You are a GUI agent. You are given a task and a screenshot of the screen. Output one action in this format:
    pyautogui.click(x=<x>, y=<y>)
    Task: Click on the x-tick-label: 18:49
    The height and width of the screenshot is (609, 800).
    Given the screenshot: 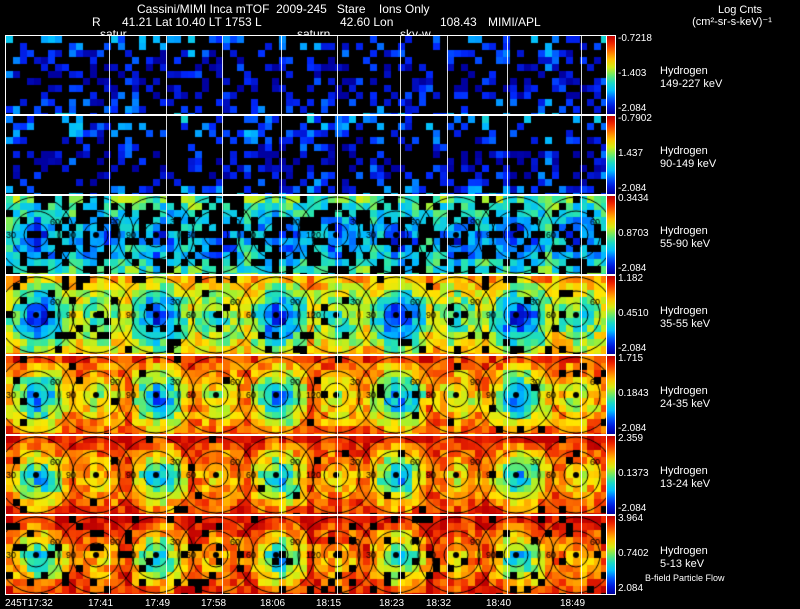 What is the action you would take?
    pyautogui.click(x=573, y=603)
    